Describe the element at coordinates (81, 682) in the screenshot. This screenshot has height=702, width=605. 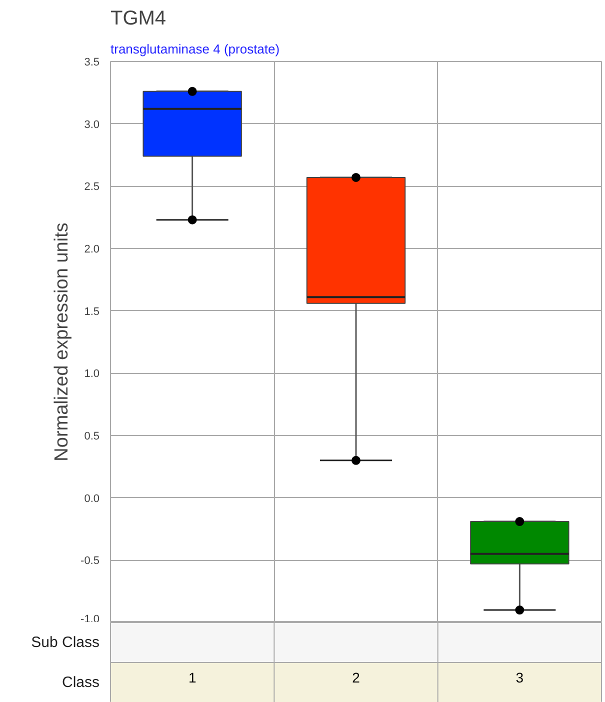
I see `x-axis-title: Class` at that location.